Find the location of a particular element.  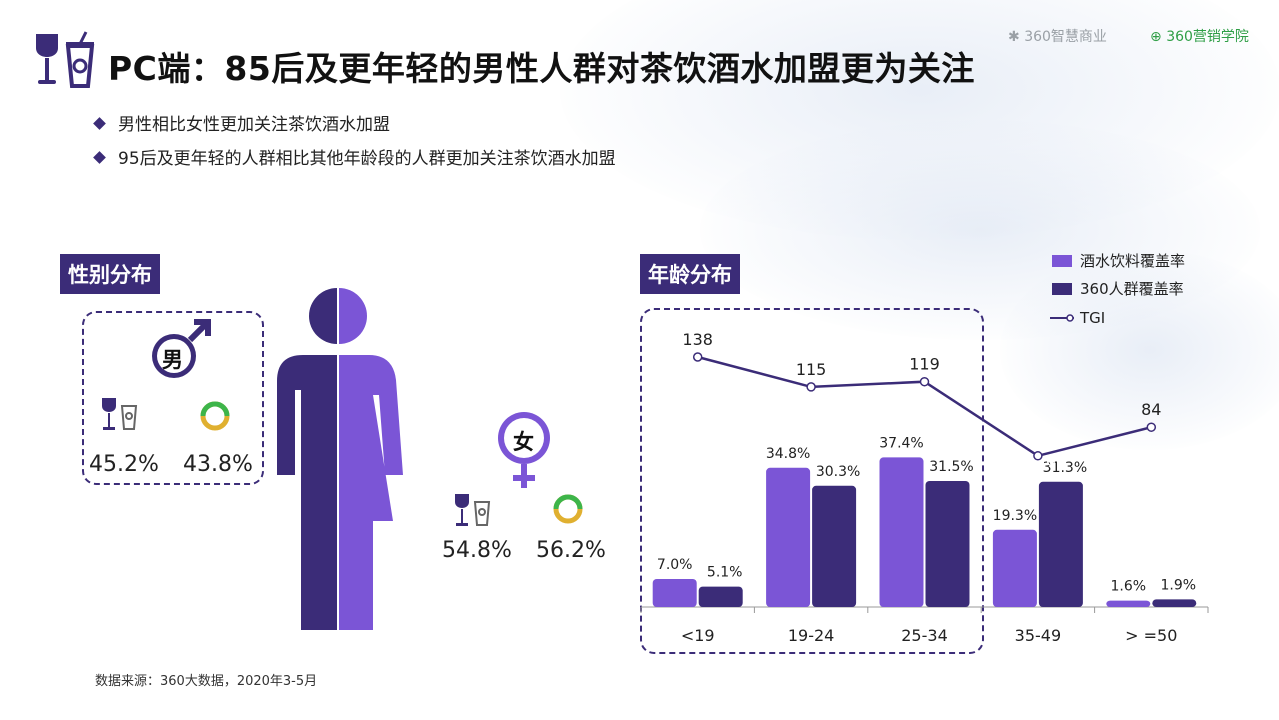

female-beverage-pct: 54.8% is located at coordinates (477, 550).